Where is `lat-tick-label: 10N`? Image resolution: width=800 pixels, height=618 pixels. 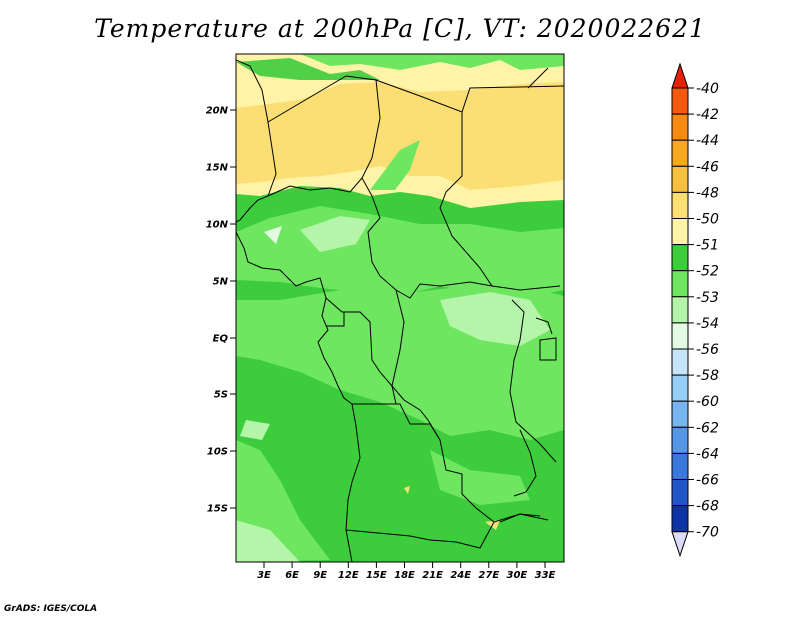 lat-tick-label: 10N is located at coordinates (217, 225).